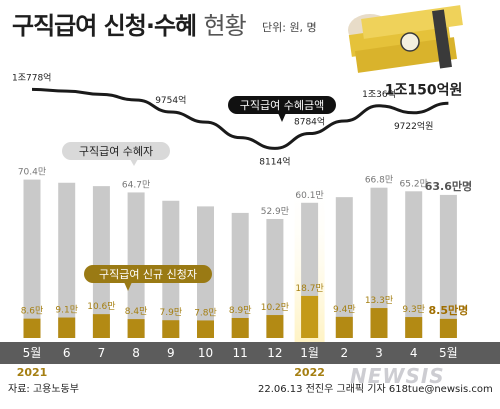 The height and width of the screenshot is (409, 500). What do you see at coordinates (289, 27) in the screenshot?
I see `unit-label: 단위: 원, 명` at bounding box center [289, 27].